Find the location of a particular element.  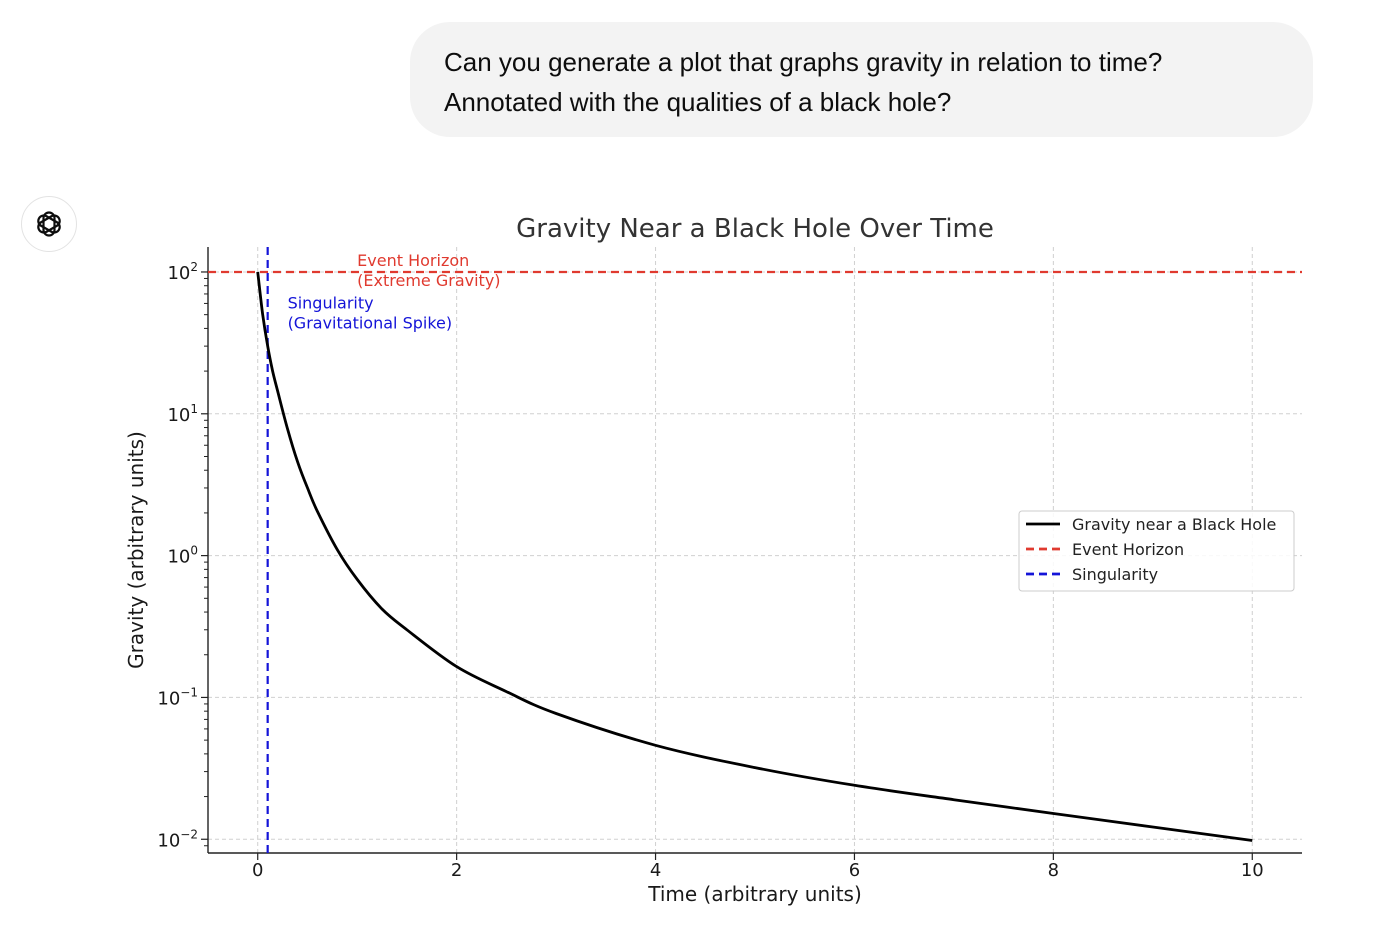

chart-title: Gravity Near a Black Hole Over Time is located at coordinates (755, 229).